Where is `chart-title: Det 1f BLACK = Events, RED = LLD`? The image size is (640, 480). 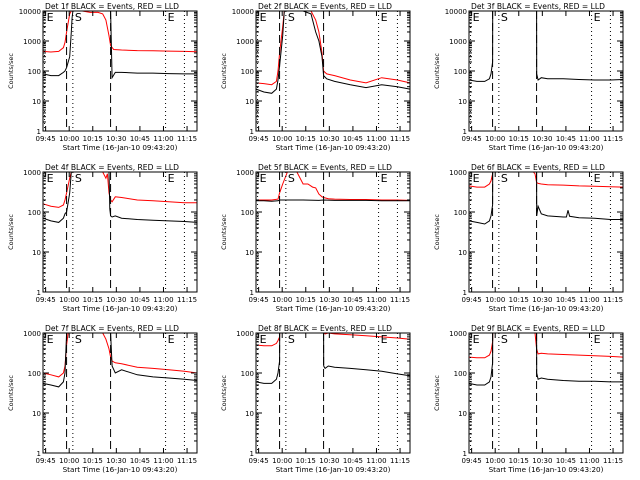
chart-title: Det 1f BLACK = Events, RED = LLD is located at coordinates (112, 6).